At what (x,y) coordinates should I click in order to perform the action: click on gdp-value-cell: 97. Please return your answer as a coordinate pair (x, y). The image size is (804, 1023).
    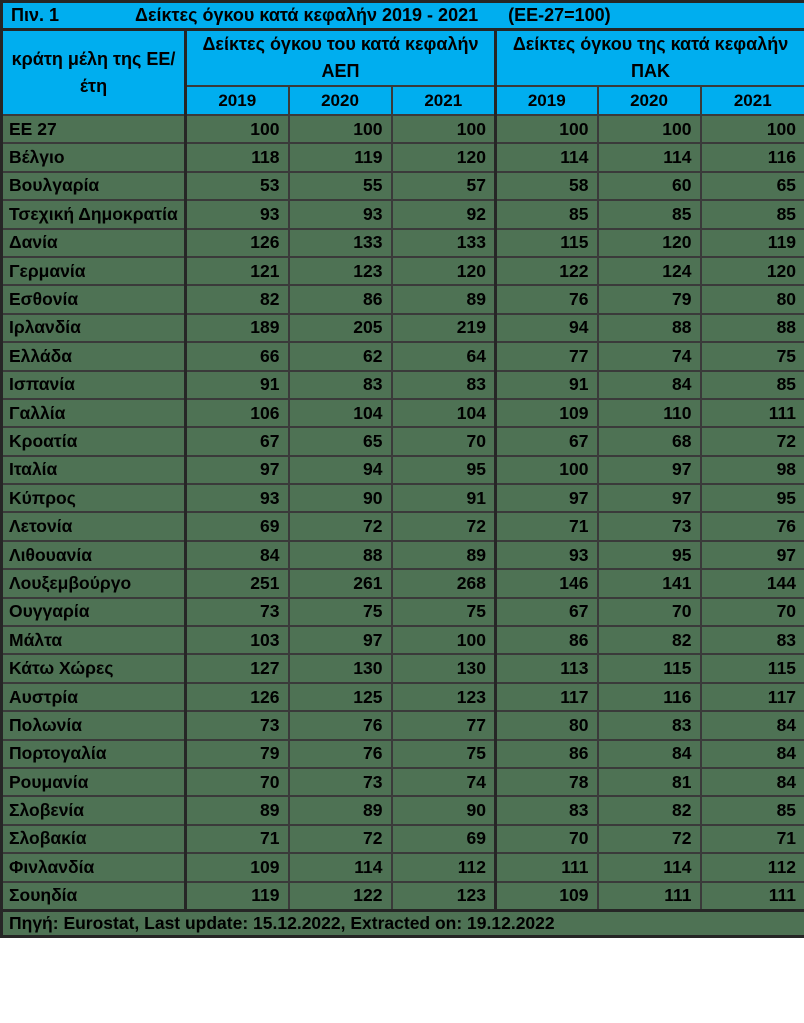
    Looking at the image, I should click on (237, 470).